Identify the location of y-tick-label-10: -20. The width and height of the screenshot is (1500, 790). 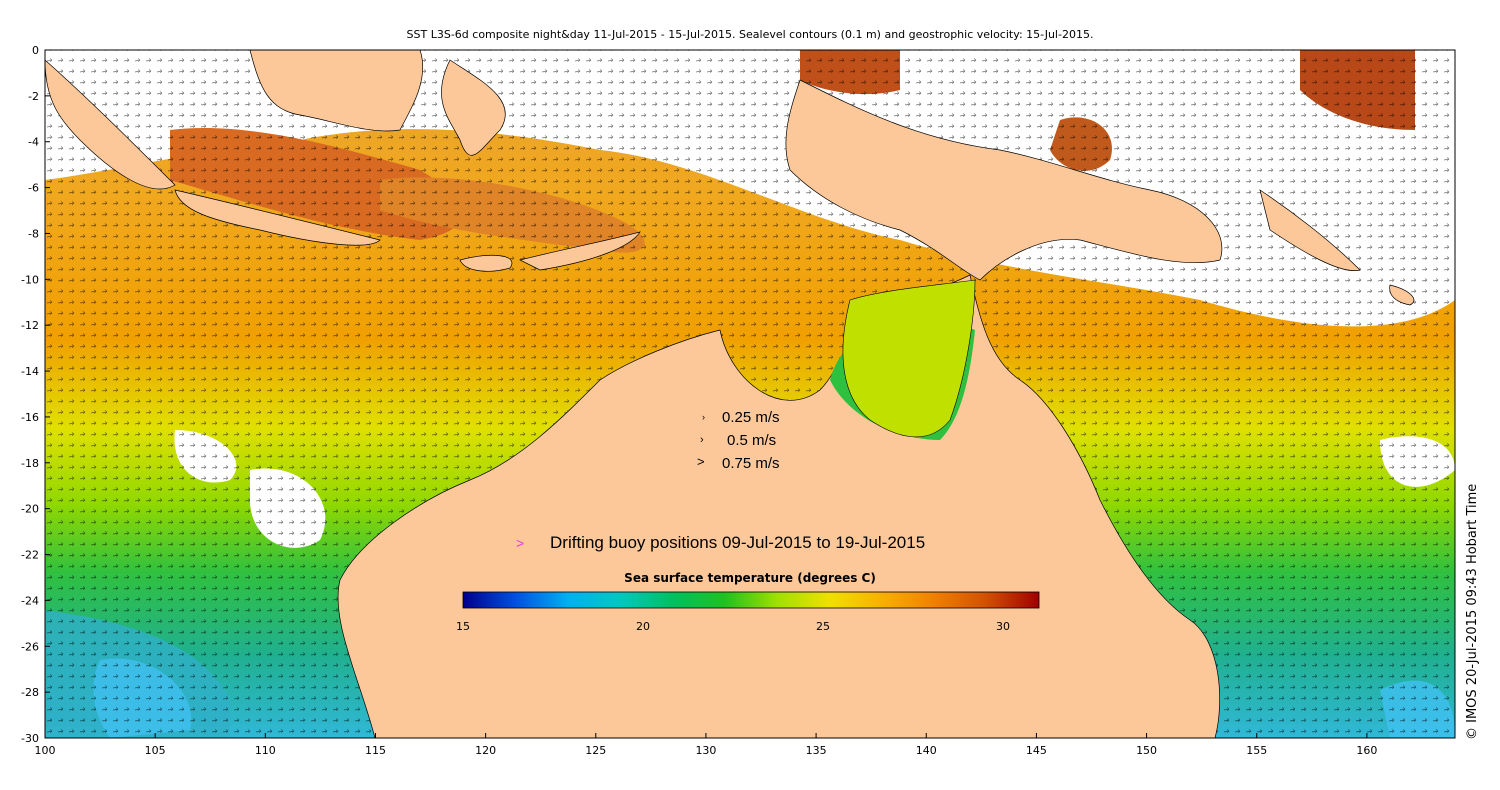
(30, 509).